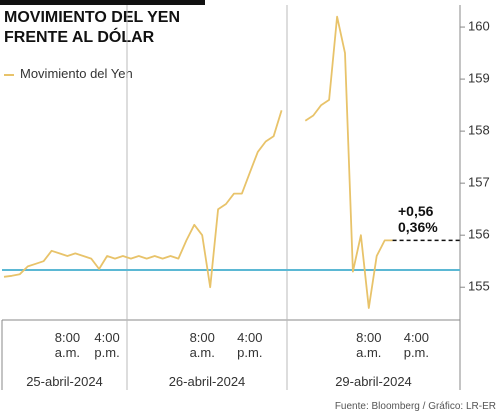 The height and width of the screenshot is (414, 500). What do you see at coordinates (415, 406) in the screenshot?
I see `source: Fuente: Bloomberg / Gráfico: LR-ER` at bounding box center [415, 406].